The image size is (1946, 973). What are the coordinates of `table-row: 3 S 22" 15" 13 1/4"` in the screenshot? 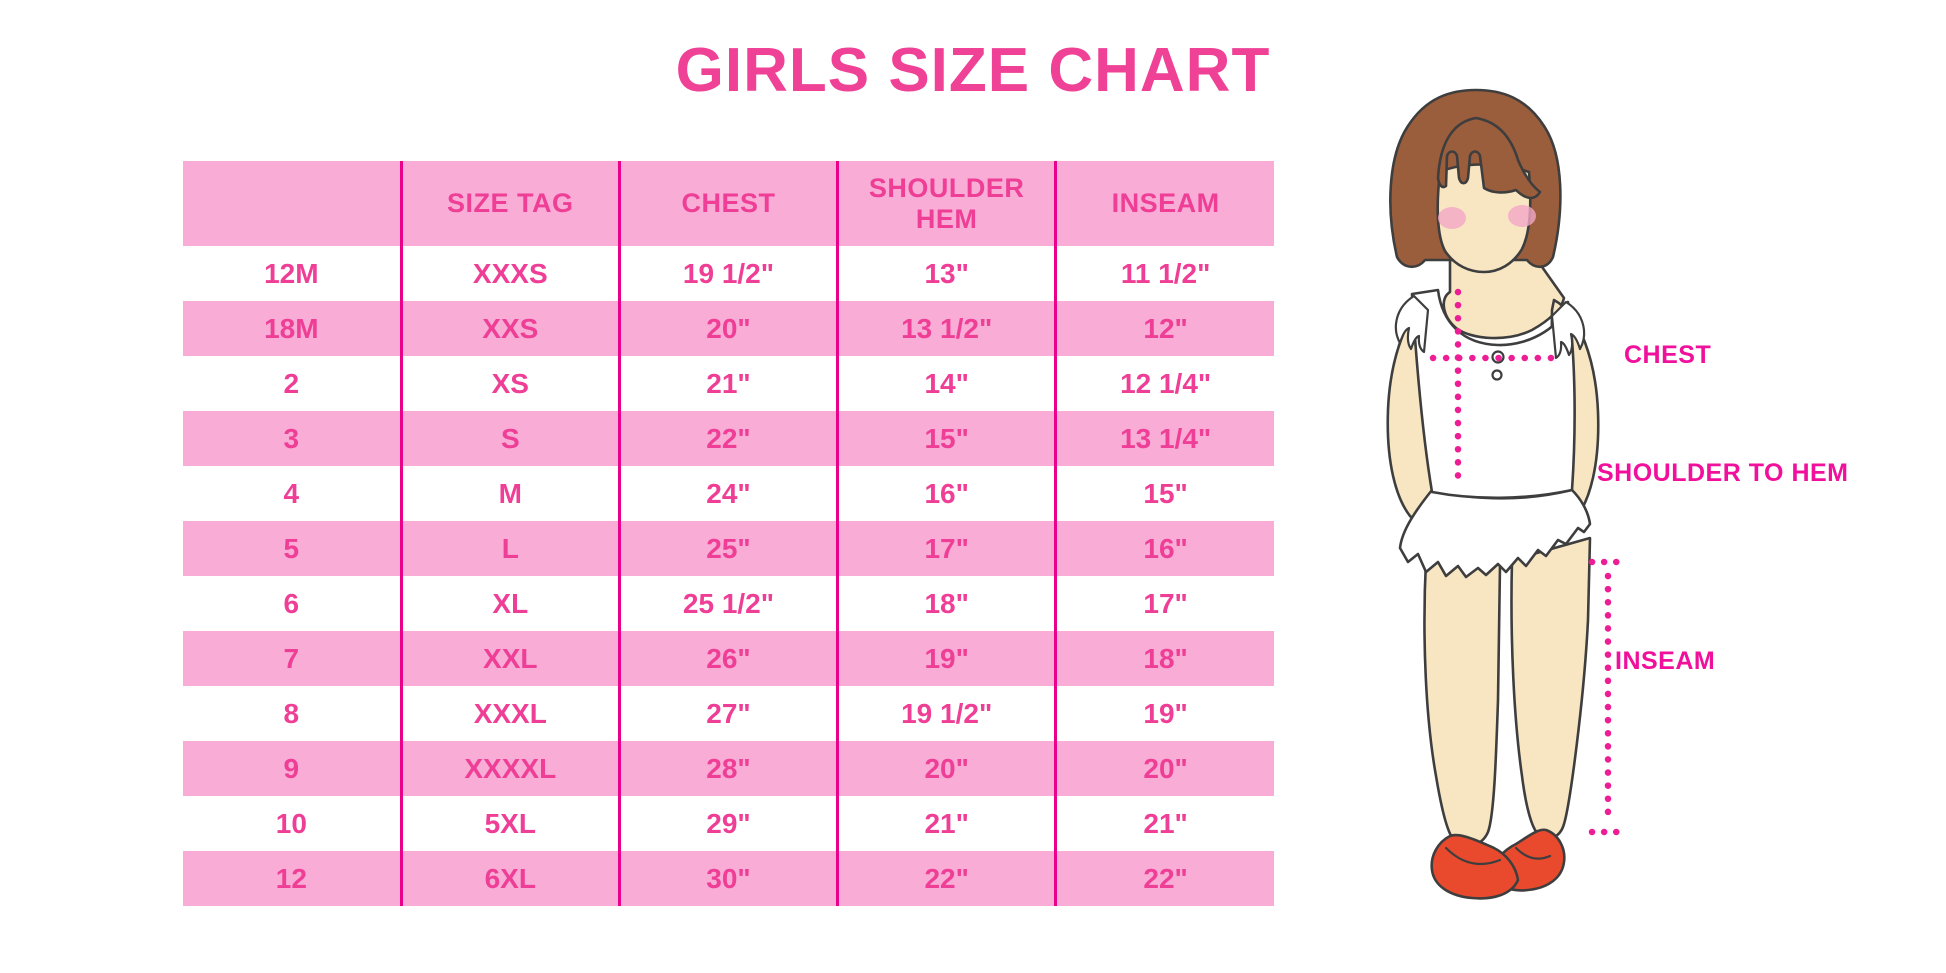 It's located at (728, 438).